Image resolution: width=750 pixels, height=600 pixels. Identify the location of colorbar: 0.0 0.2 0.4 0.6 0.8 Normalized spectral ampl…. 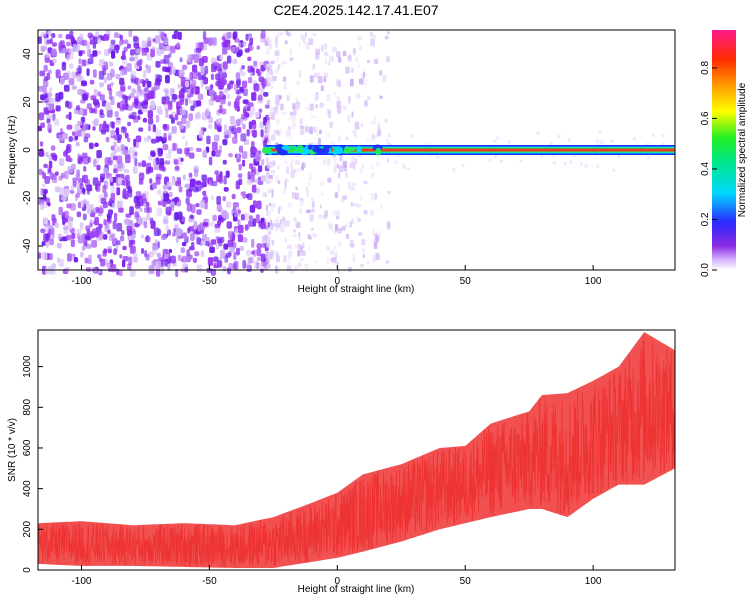
(724, 153).